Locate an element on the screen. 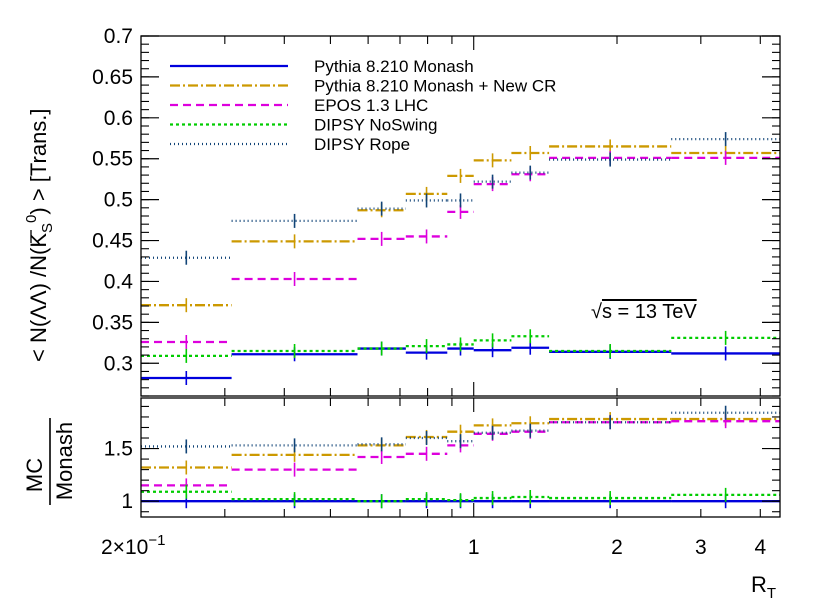  y-axis-title-tail: ) > [Trans.] is located at coordinates (38, 161).